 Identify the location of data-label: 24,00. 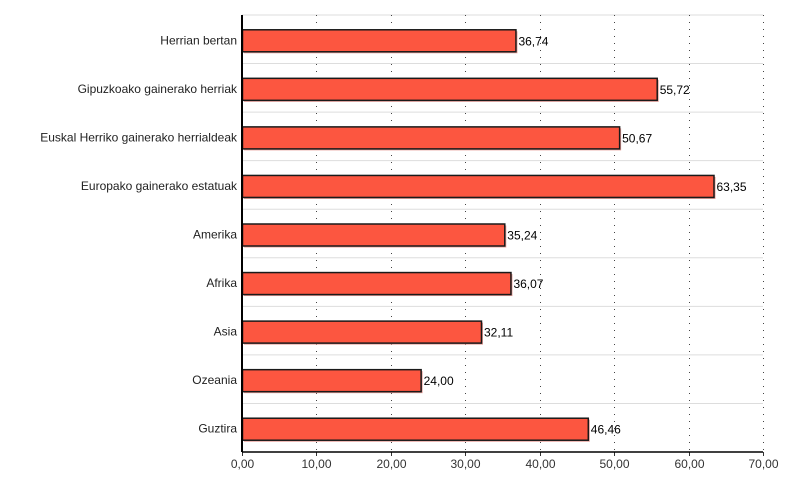
(439, 381).